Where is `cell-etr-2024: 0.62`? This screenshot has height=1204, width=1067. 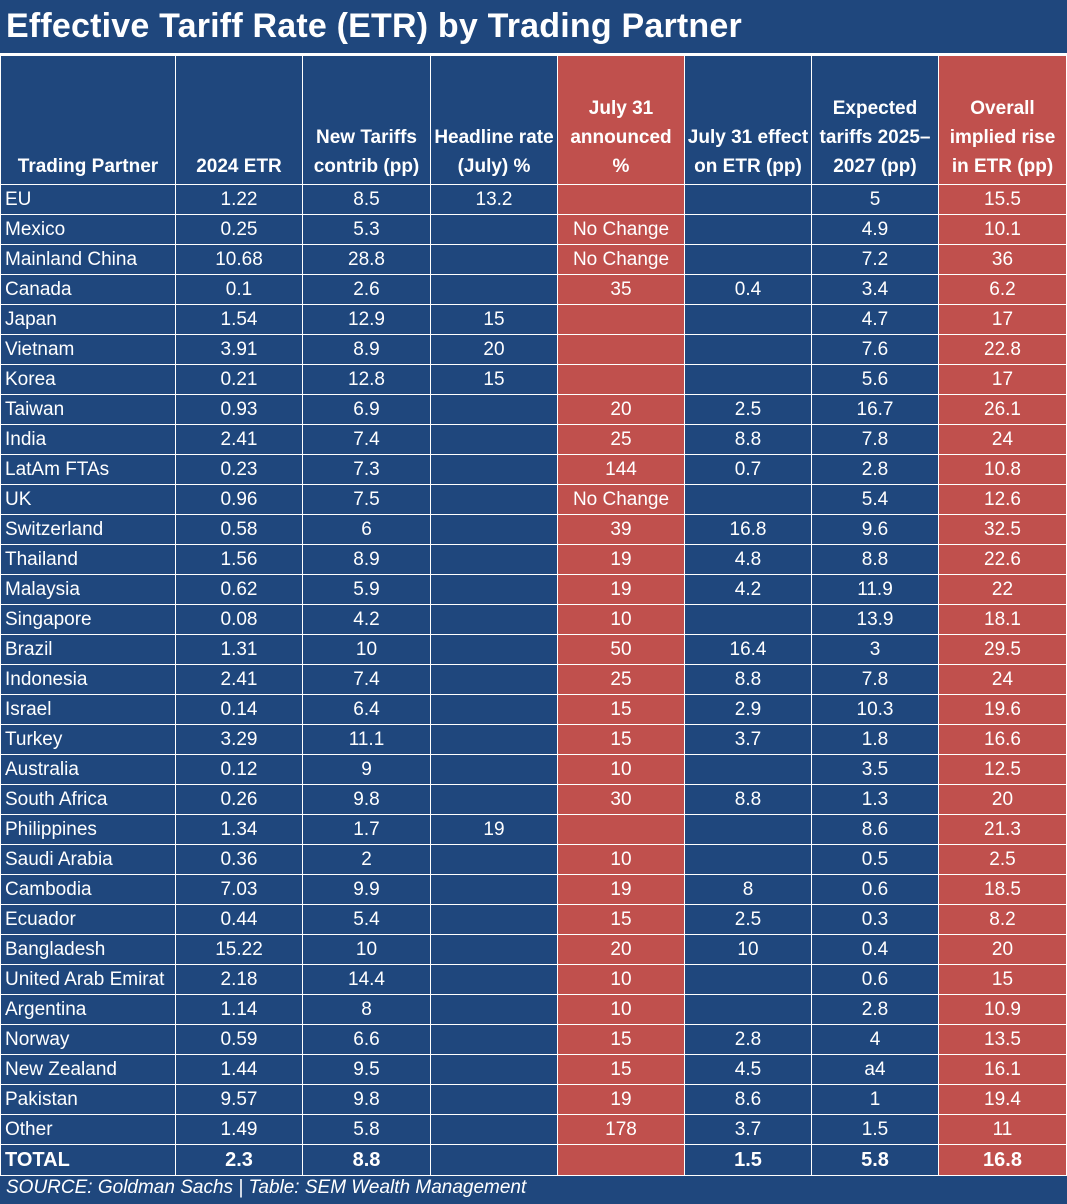 cell-etr-2024: 0.62 is located at coordinates (239, 589).